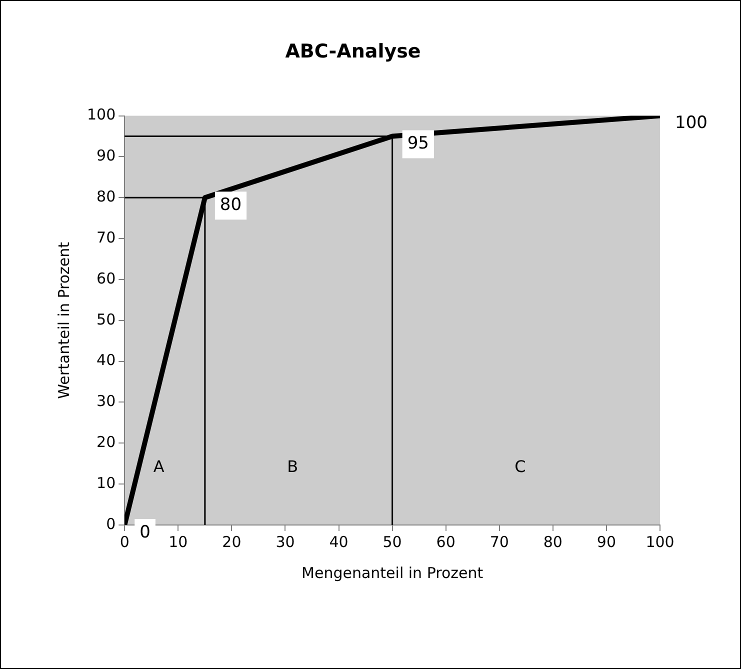 The height and width of the screenshot is (669, 741). I want to click on y-tick-label: 50, so click(106, 319).